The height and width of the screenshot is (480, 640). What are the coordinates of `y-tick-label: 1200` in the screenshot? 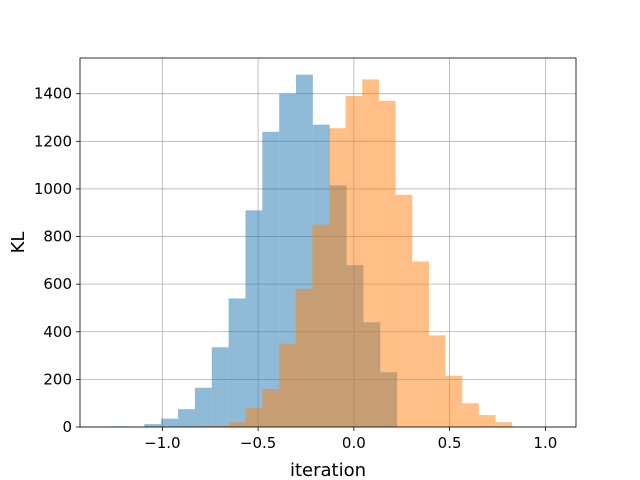 It's located at (53, 141).